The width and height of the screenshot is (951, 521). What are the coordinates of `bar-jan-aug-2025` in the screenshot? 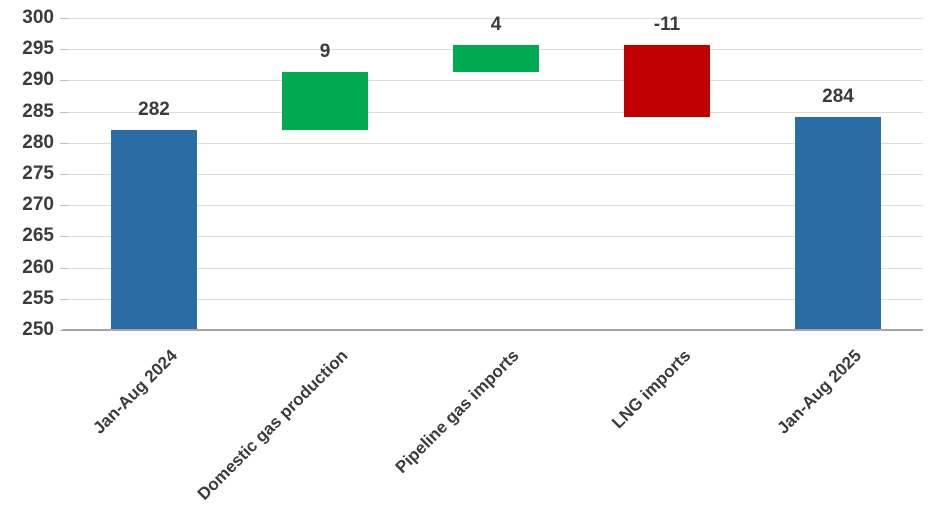 It's located at (838, 223).